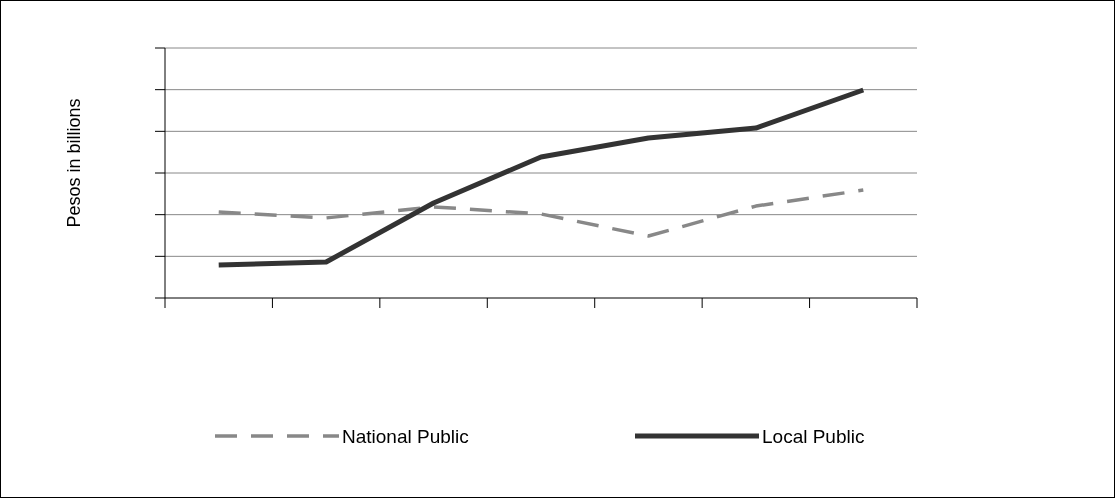  What do you see at coordinates (74, 163) in the screenshot?
I see `y-axis-title: Pesos in billions` at bounding box center [74, 163].